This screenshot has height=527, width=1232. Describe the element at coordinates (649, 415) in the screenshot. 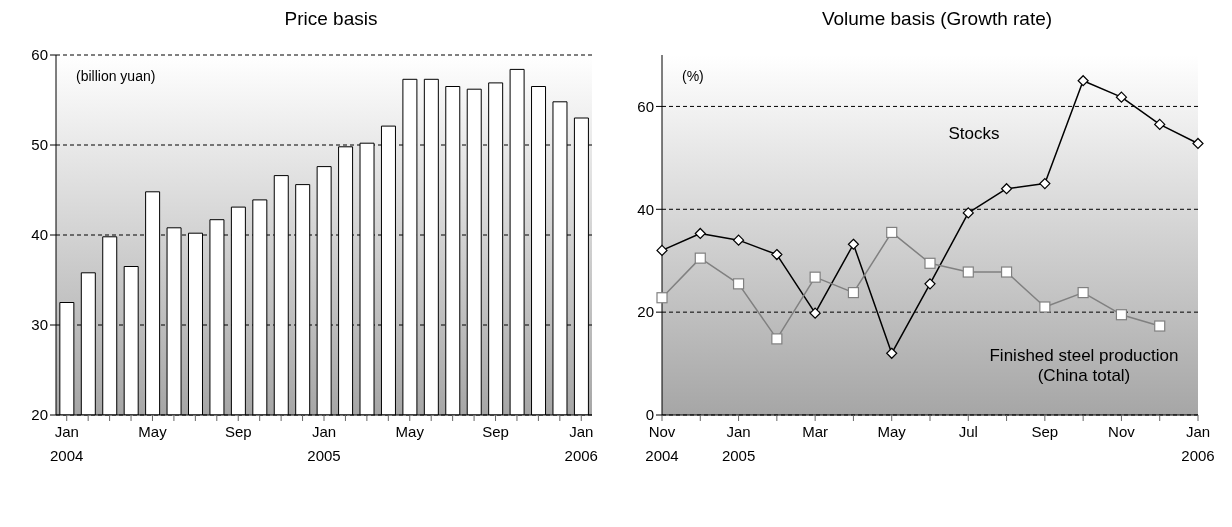

I see `y-tick-label: 0` at that location.